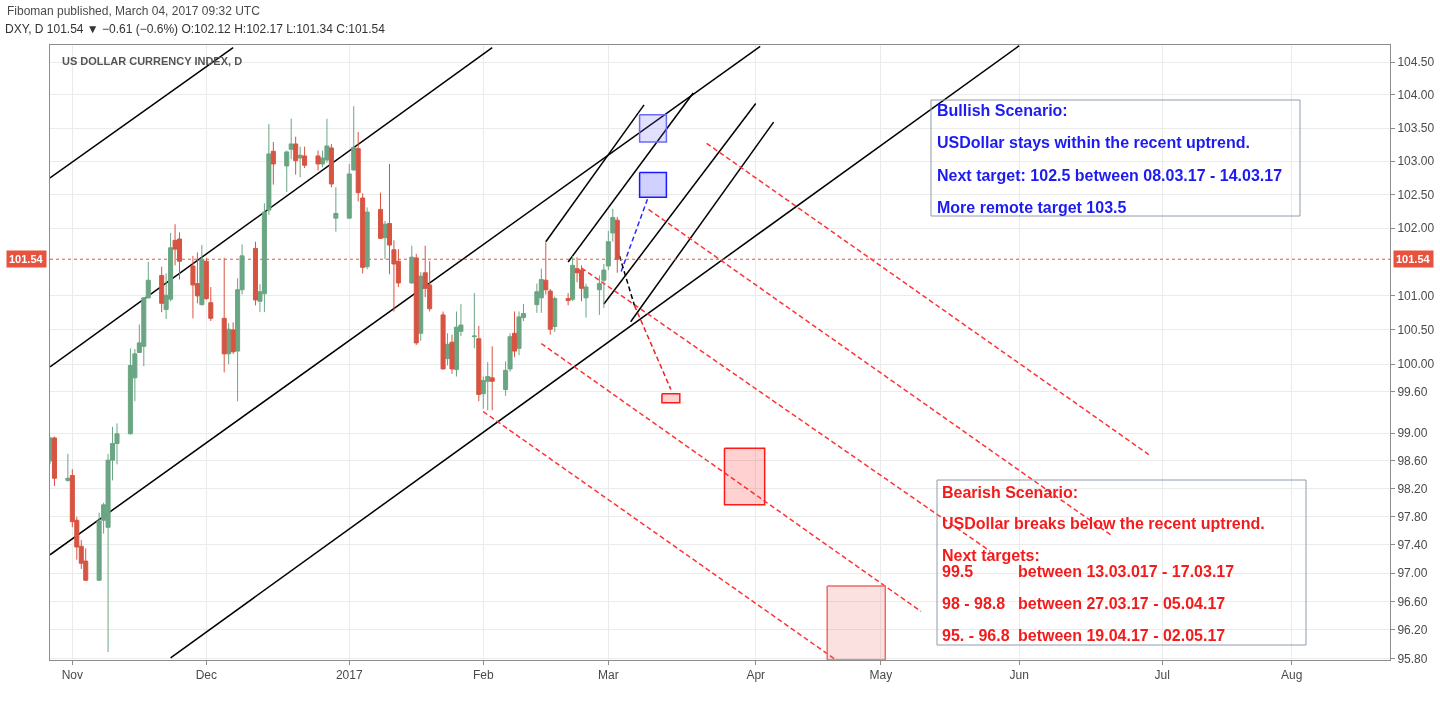 The height and width of the screenshot is (717, 1440). I want to click on annotation: 99.5, so click(958, 571).